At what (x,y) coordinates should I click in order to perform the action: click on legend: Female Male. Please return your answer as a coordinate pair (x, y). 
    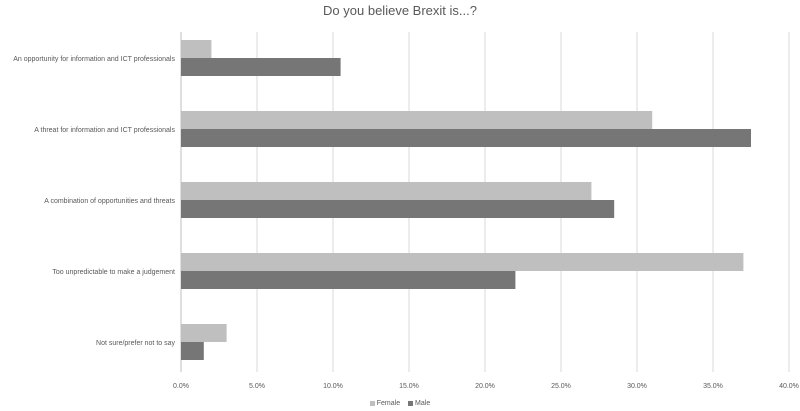
    Looking at the image, I should click on (400, 404).